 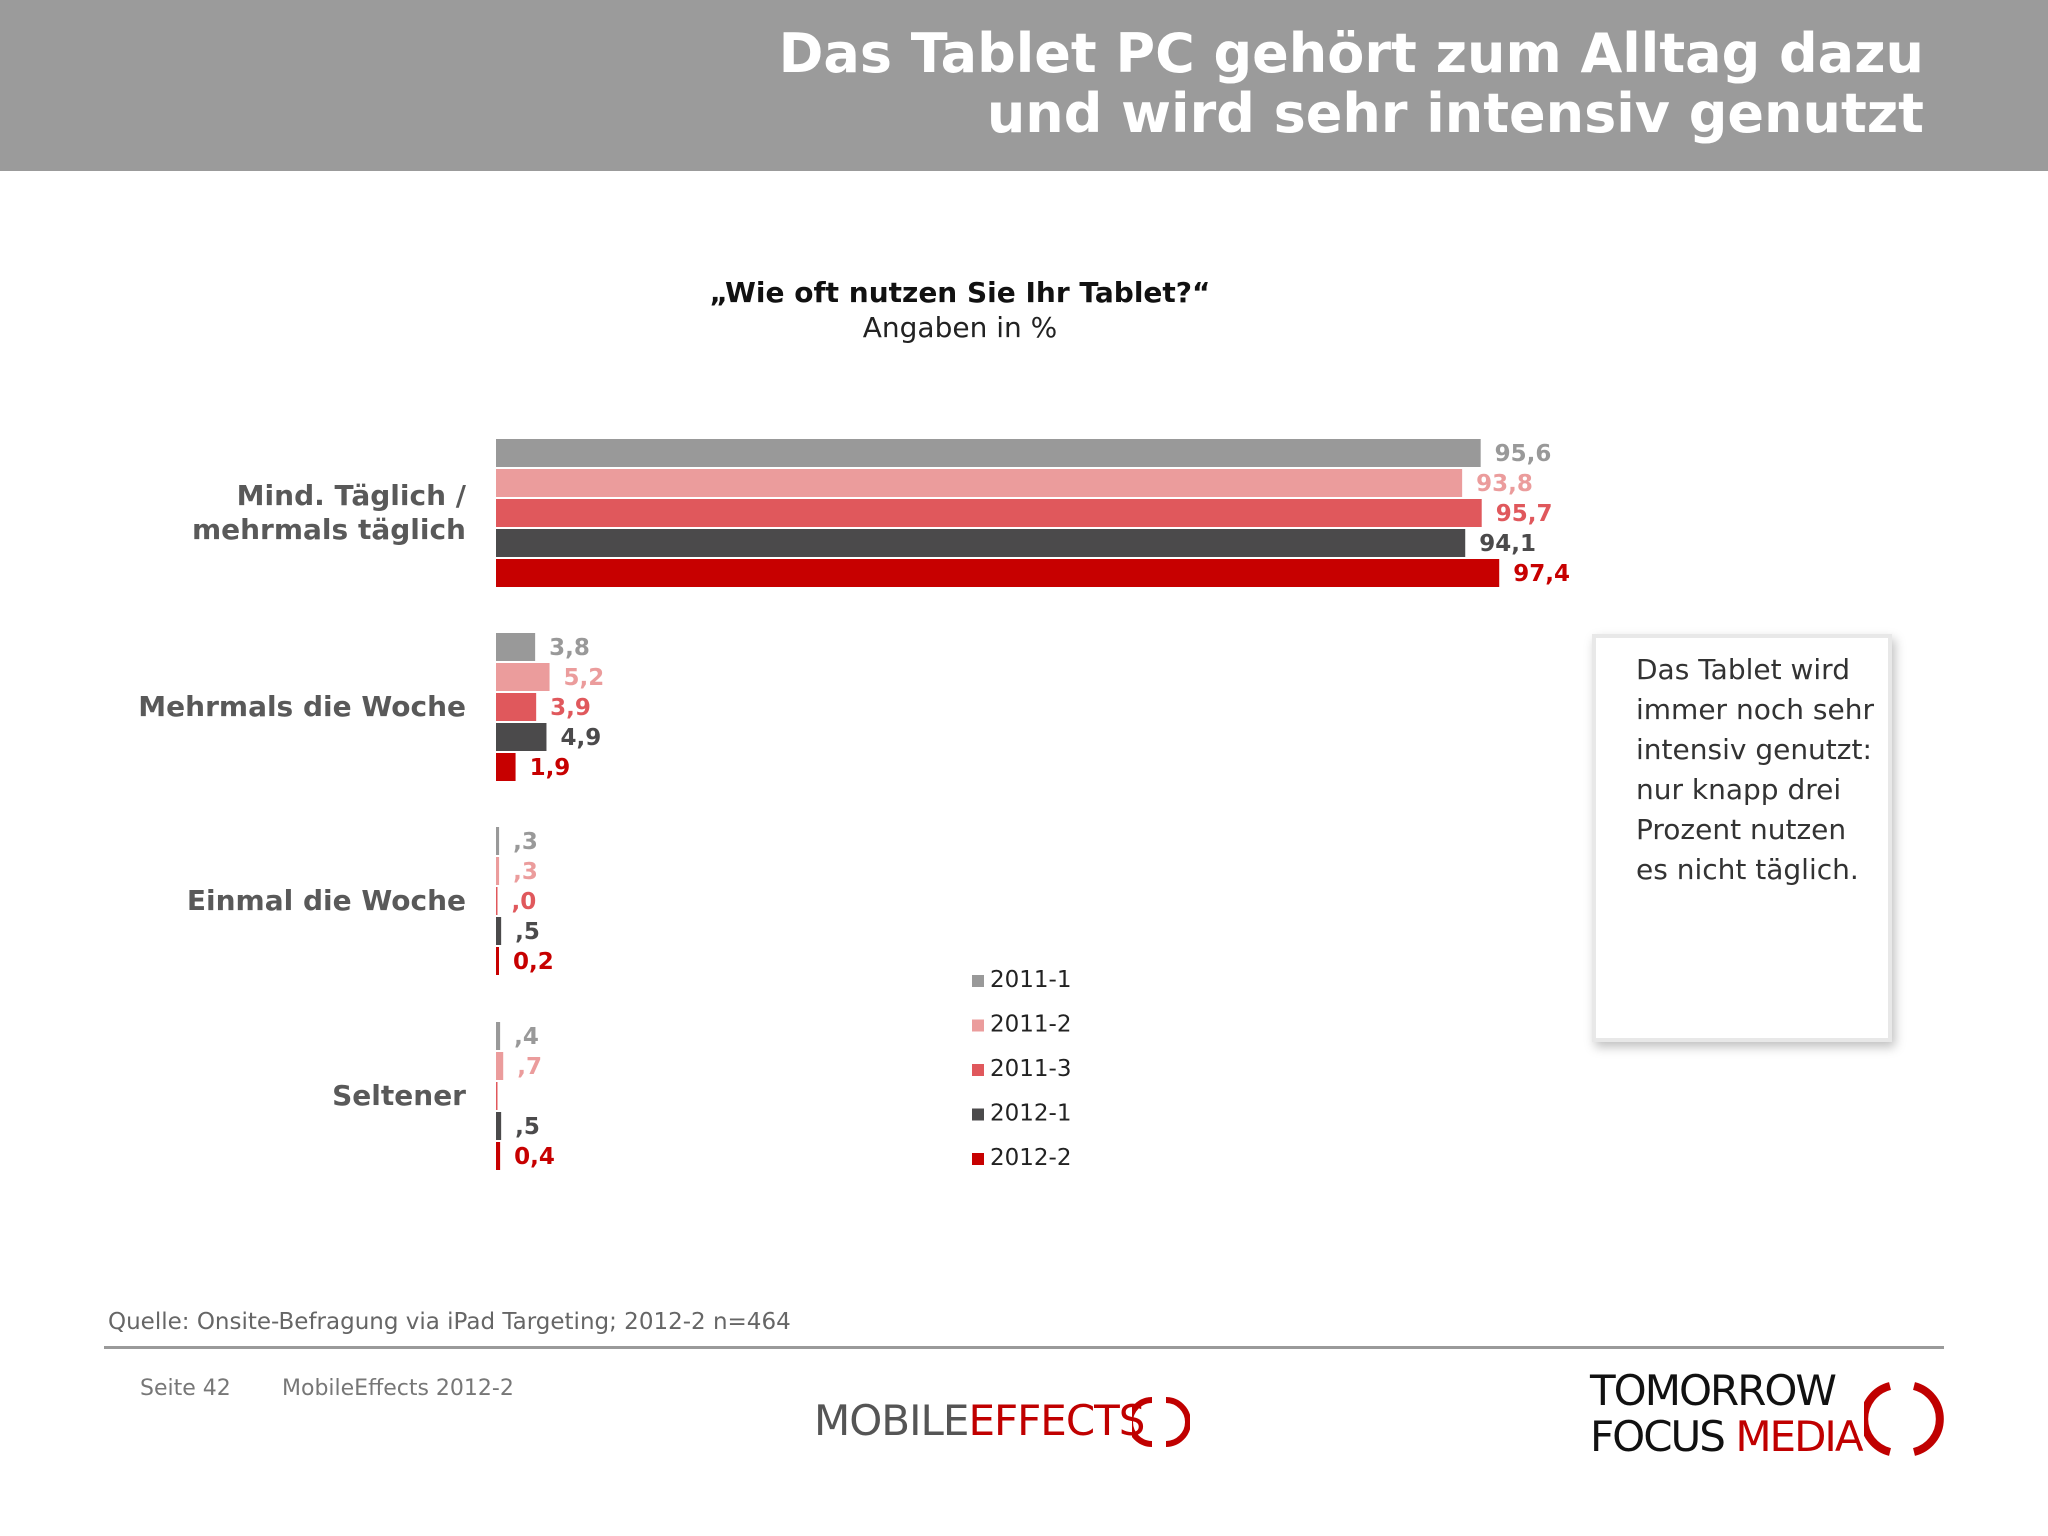 What do you see at coordinates (526, 1037) in the screenshot?
I see `data-label: ,4` at bounding box center [526, 1037].